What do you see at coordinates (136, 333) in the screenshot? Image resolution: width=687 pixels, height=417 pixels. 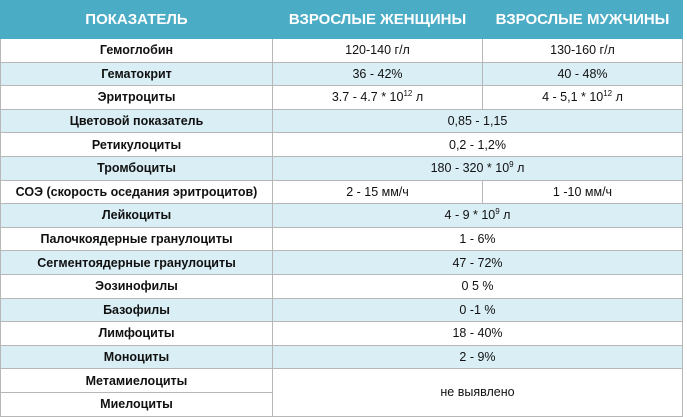 I see `row-name: Лимфоциты` at bounding box center [136, 333].